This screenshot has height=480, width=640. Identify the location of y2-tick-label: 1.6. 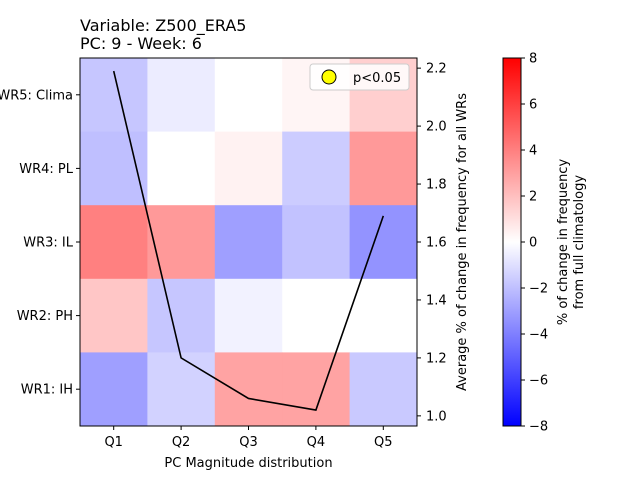
(436, 243).